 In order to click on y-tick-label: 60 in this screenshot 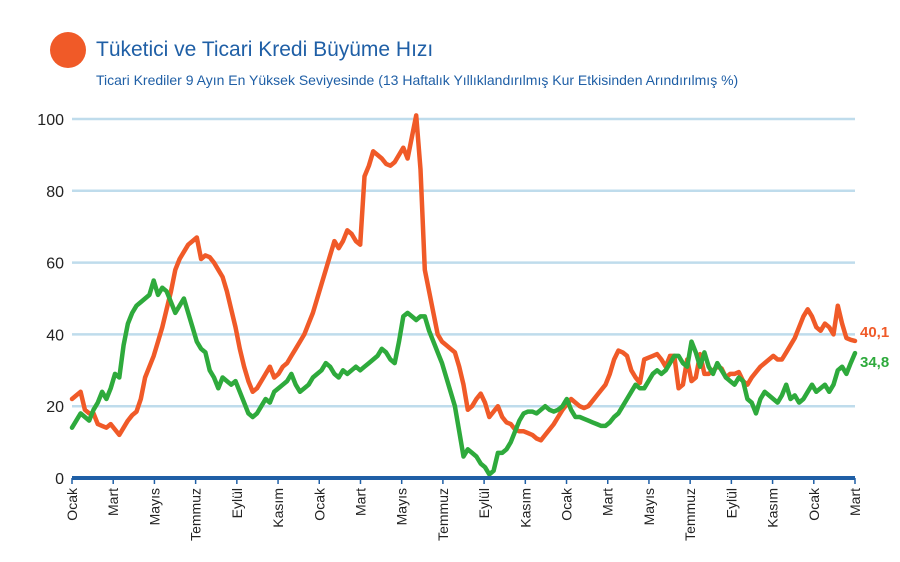, I will do `click(55, 264)`.